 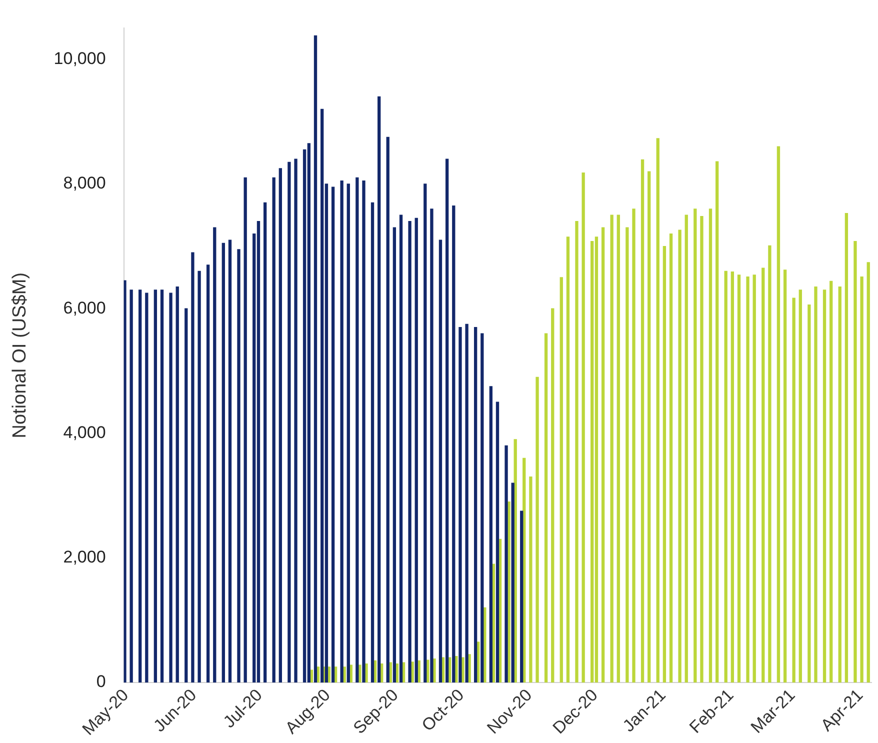 What do you see at coordinates (84, 432) in the screenshot?
I see `y-tick-label: 4,000` at bounding box center [84, 432].